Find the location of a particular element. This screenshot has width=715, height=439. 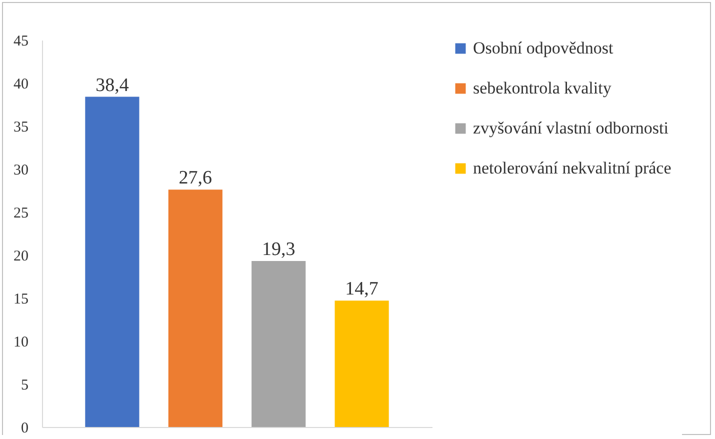

data-label: 19,3 is located at coordinates (279, 249).